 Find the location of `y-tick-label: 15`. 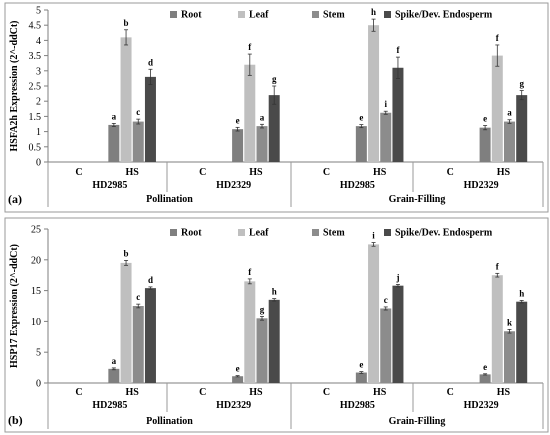

y-tick-label: 15 is located at coordinates (36, 291).